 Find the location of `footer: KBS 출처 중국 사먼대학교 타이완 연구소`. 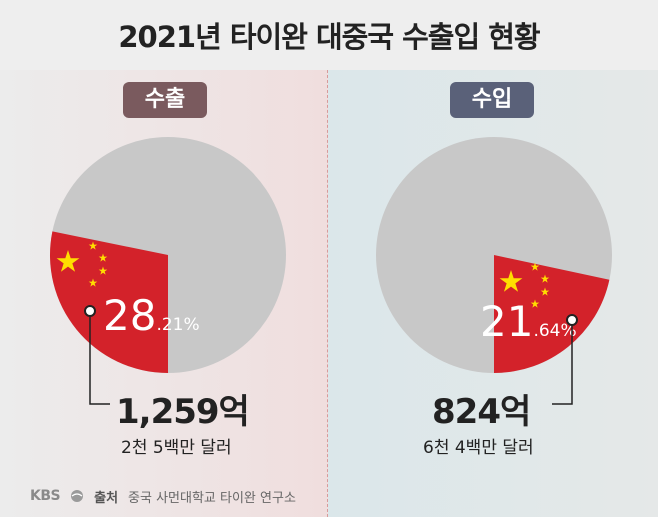

footer: KBS 출처 중국 사먼대학교 타이완 연구소 is located at coordinates (163, 496).